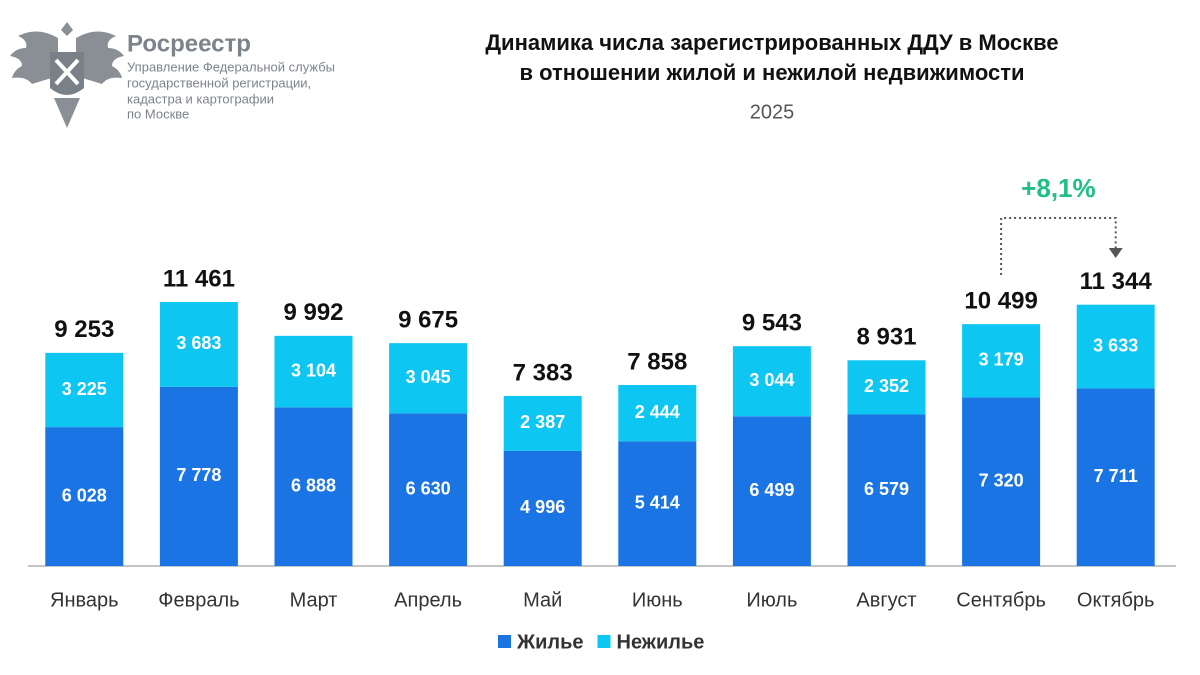 The width and height of the screenshot is (1200, 675). What do you see at coordinates (1000, 301) in the screenshot?
I see `total-label: 10 499` at bounding box center [1000, 301].